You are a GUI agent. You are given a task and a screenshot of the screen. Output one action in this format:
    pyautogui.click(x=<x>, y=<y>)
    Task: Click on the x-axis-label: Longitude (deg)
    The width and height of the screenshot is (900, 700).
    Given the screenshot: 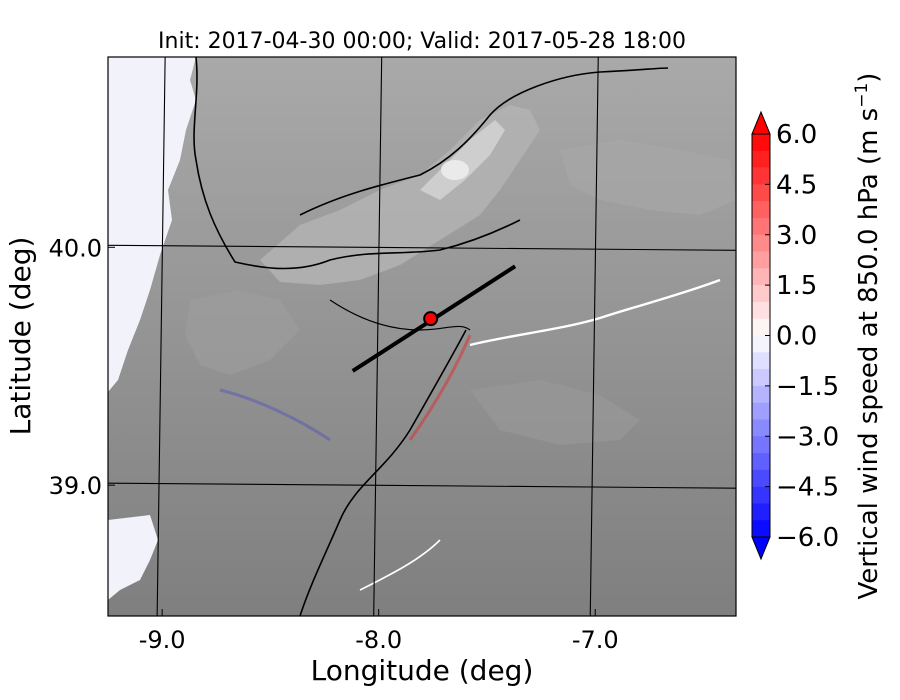 What is the action you would take?
    pyautogui.click(x=422, y=670)
    